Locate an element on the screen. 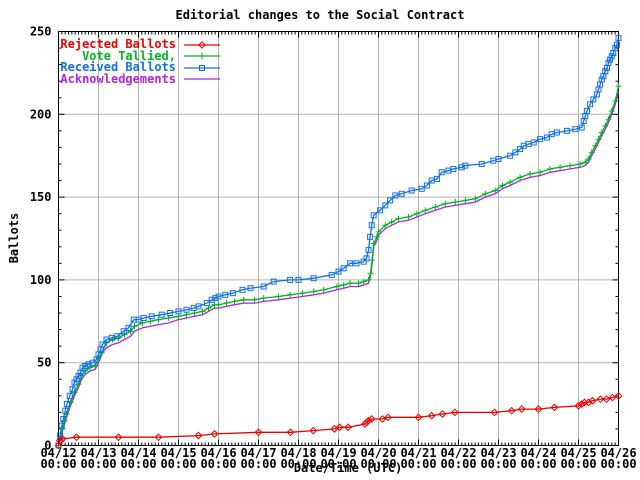  x-tick-label-date: 04/15 is located at coordinates (178, 453).